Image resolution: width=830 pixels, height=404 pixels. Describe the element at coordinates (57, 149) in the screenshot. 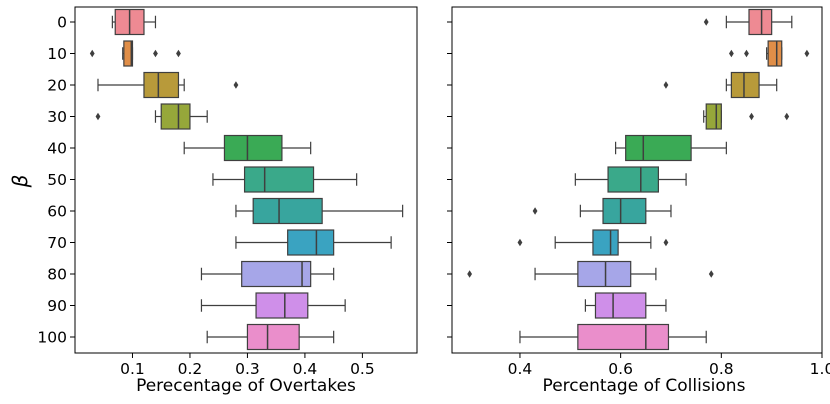

I see `beta-y-tick-label: 40` at that location.